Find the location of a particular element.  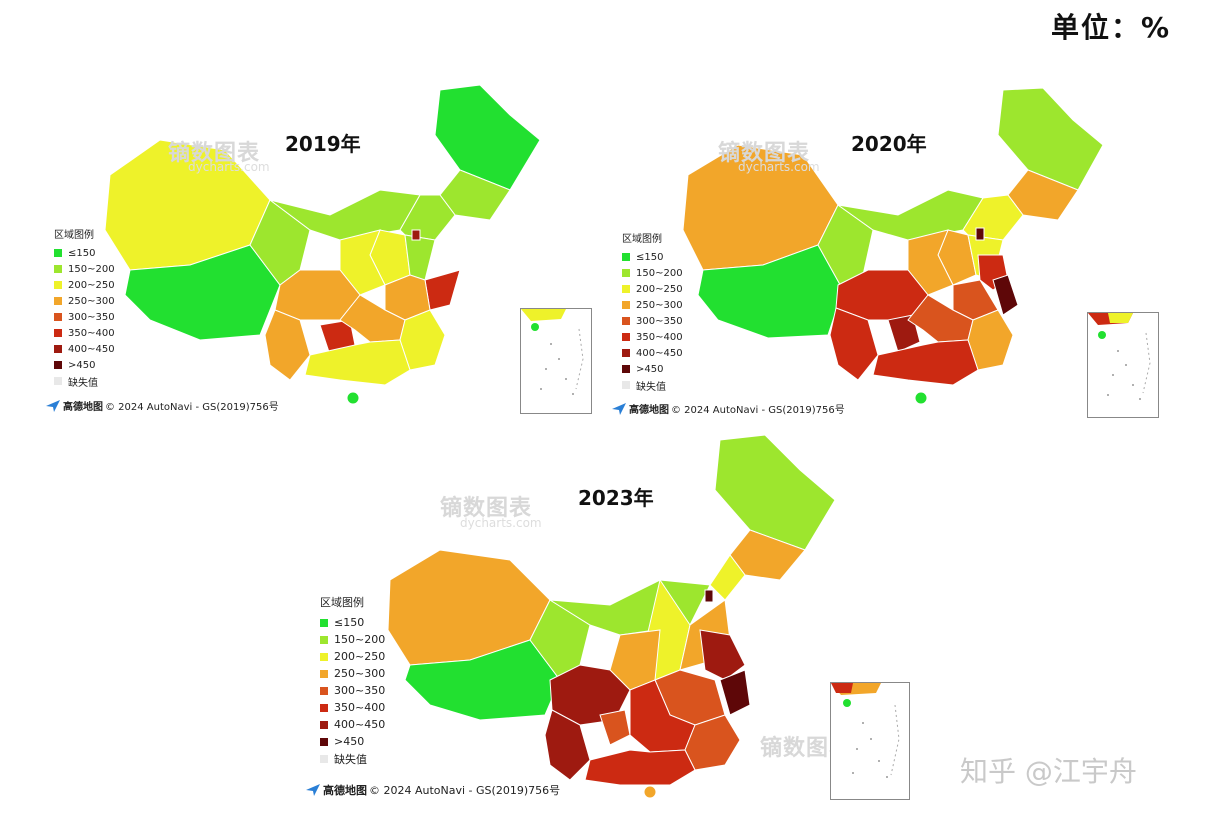

china-map-2019 is located at coordinates (322, 244).